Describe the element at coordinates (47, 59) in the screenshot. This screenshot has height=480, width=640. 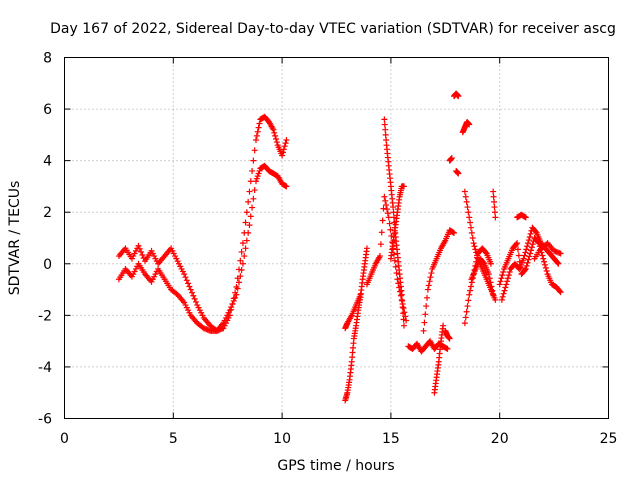
I see `y-tick-label: 8` at that location.